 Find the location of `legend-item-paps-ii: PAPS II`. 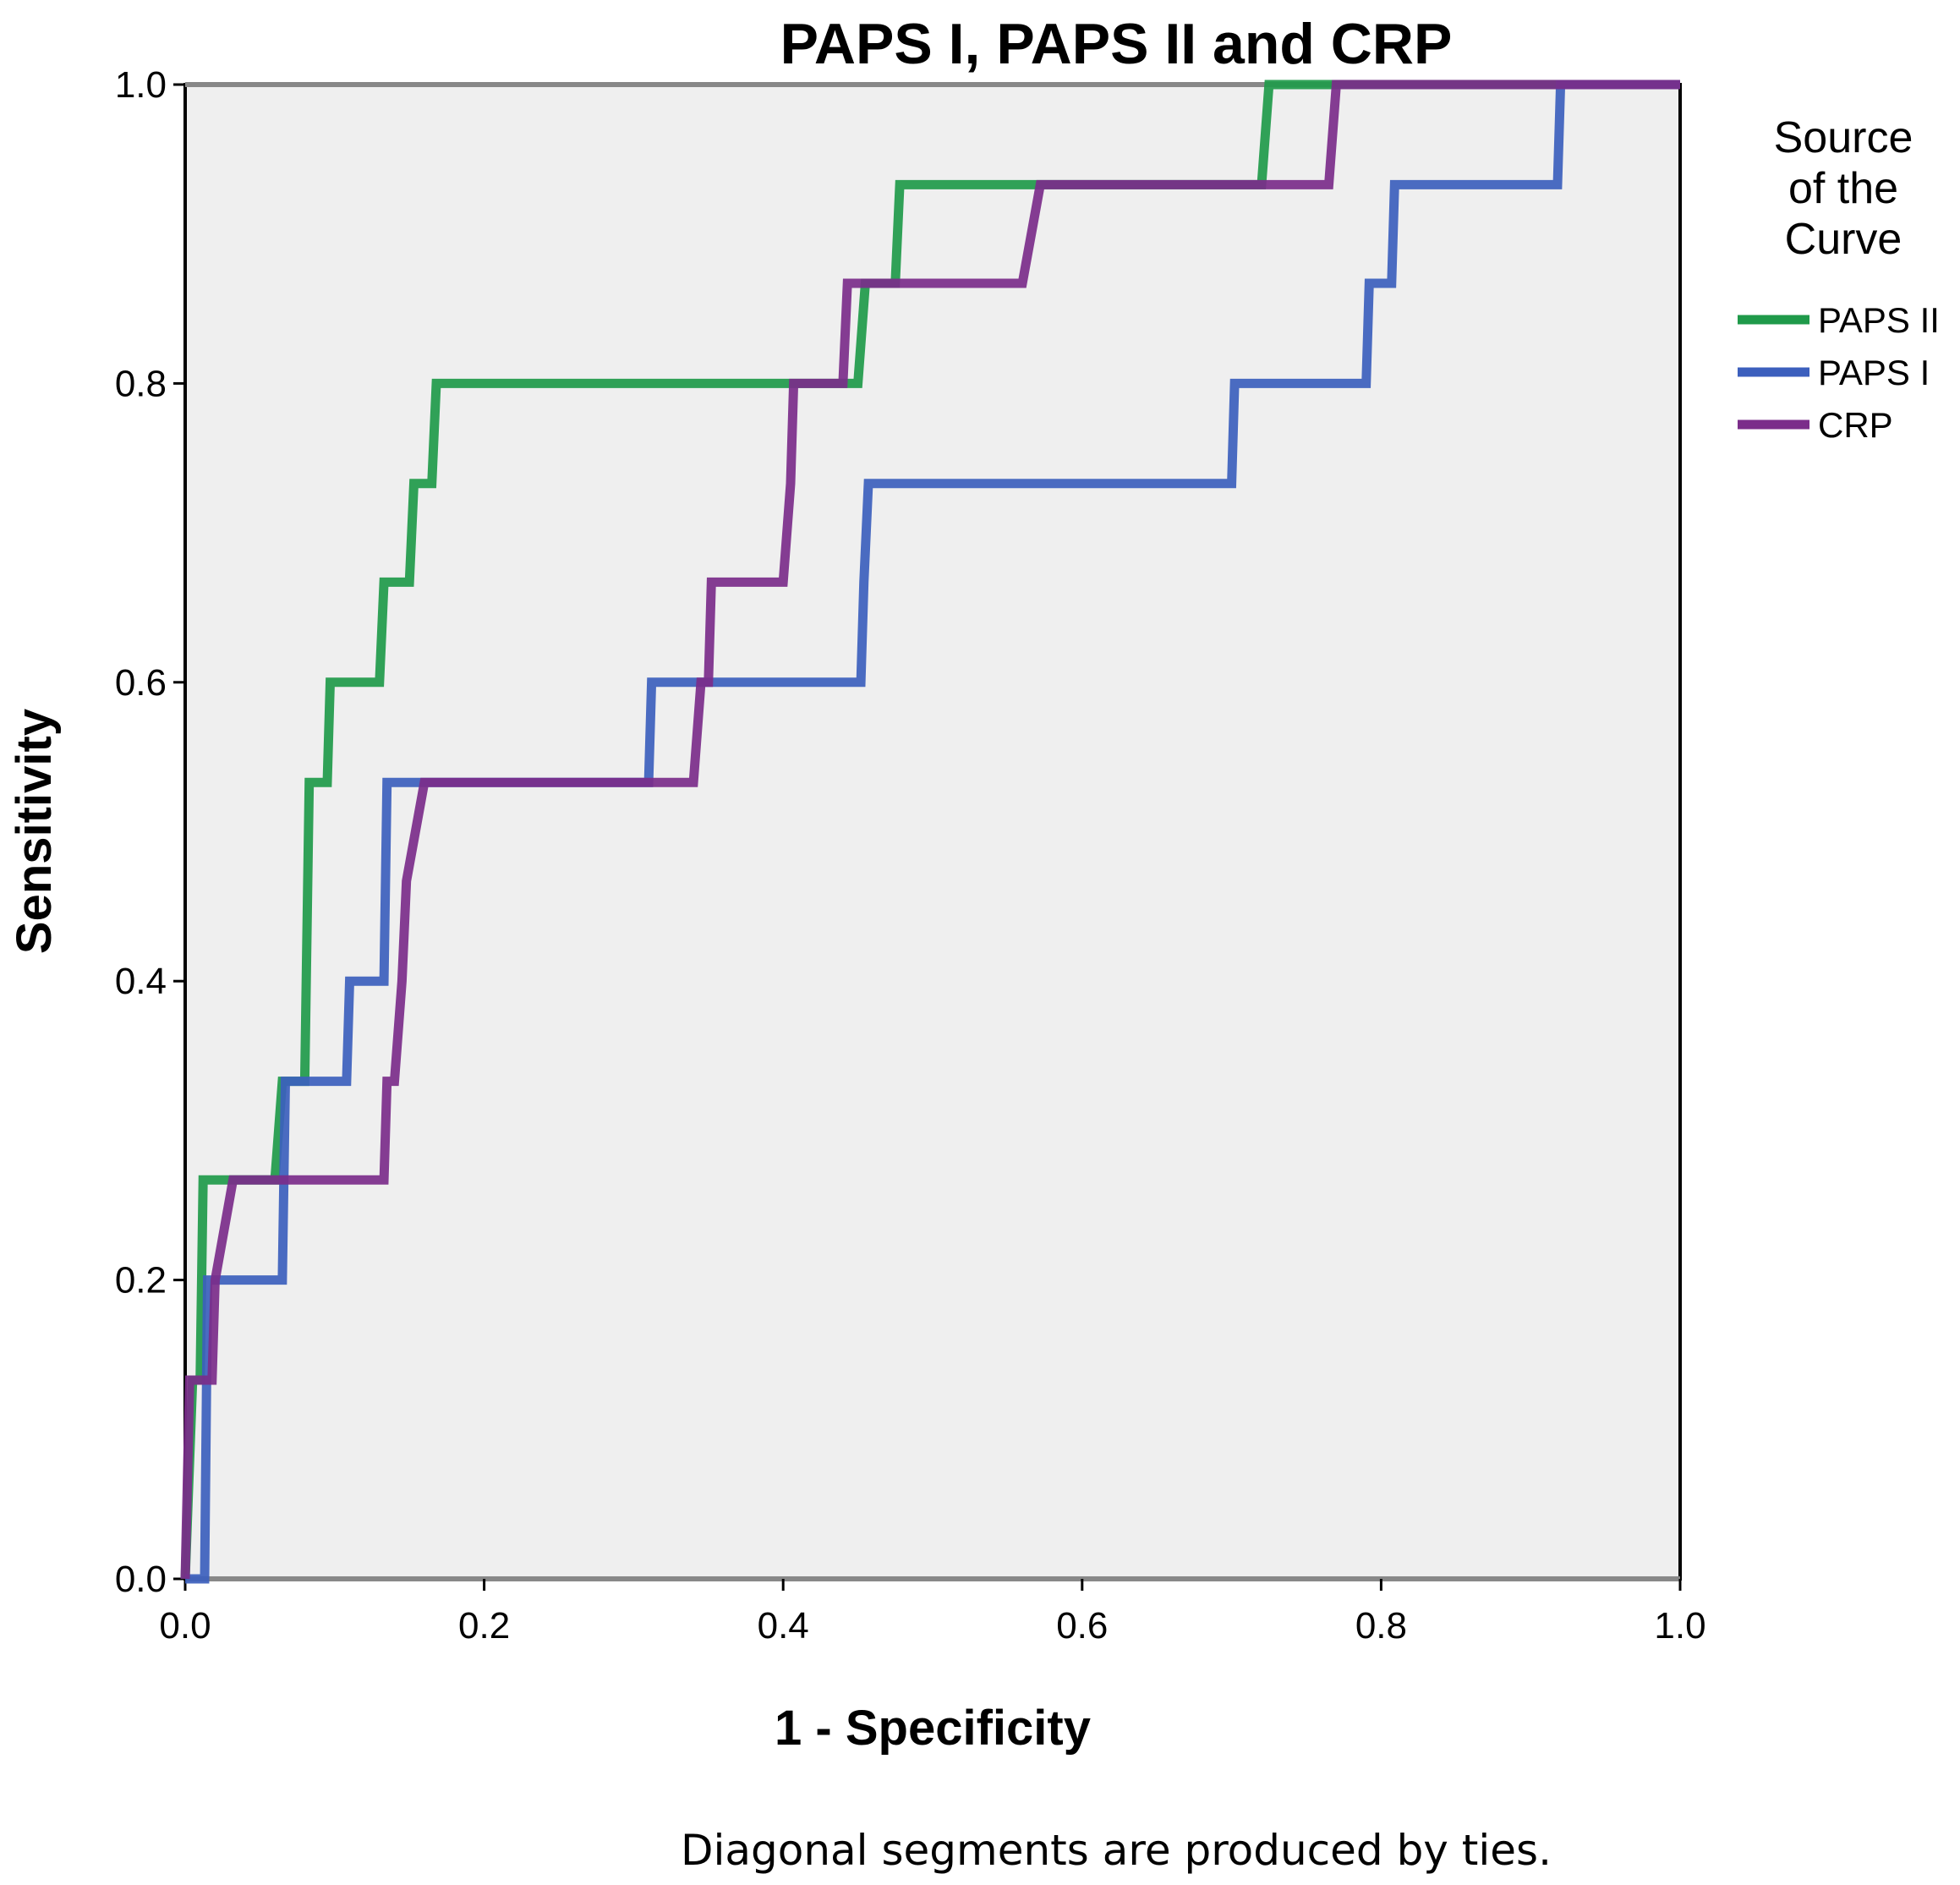

legend-item-paps-ii: PAPS II is located at coordinates (1839, 320).